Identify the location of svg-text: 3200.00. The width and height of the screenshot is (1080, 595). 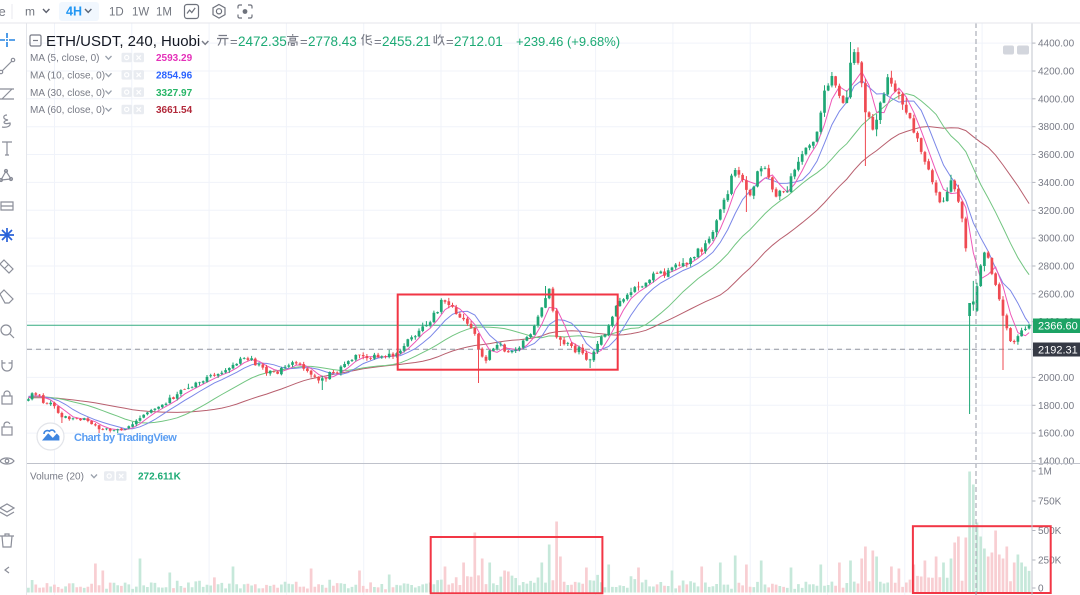
(1056, 211).